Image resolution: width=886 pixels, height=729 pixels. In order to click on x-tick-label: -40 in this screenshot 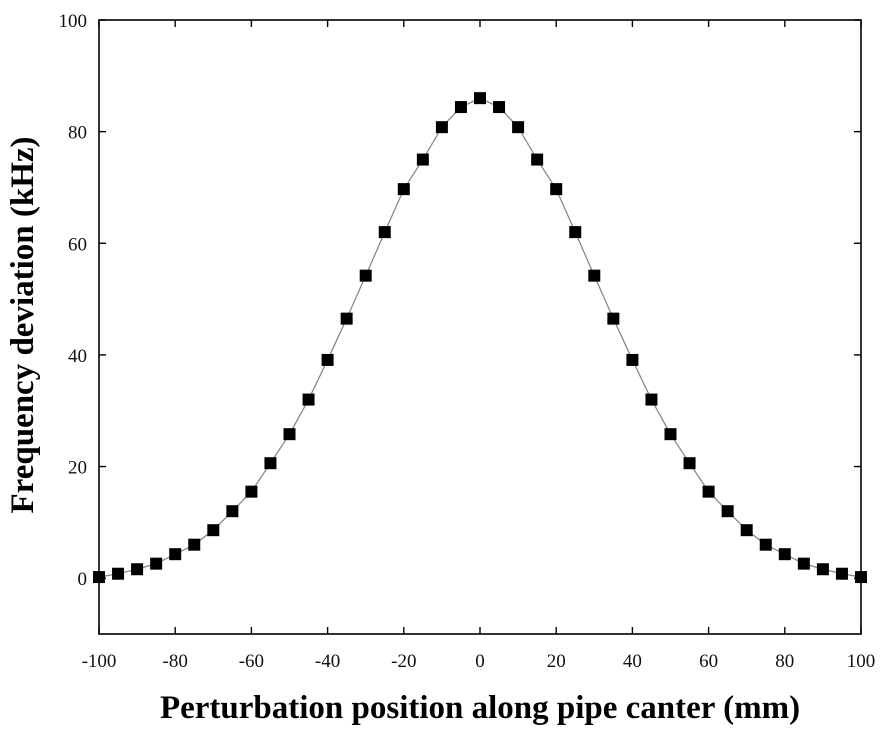, I will do `click(327, 661)`.